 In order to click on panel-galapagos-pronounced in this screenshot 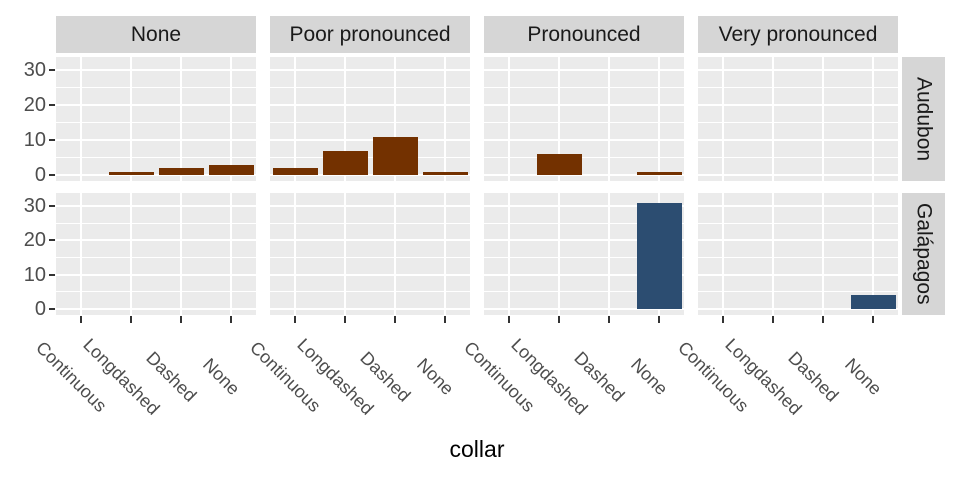, I will do `click(584, 254)`.